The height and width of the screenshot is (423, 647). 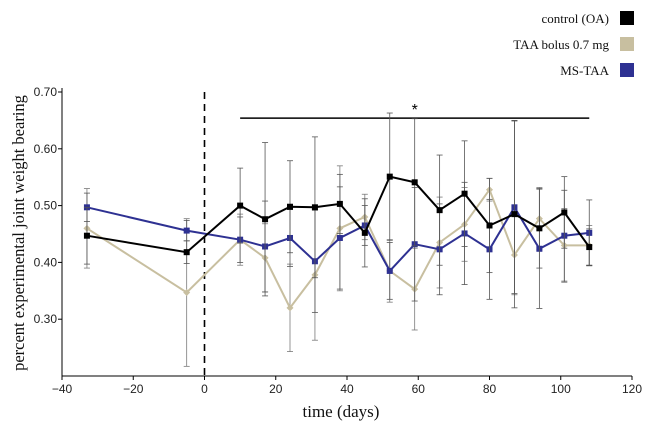 I want to click on y-ticks: 0.30 0.40 0.50 0.60 0.70, so click(x=48, y=205).